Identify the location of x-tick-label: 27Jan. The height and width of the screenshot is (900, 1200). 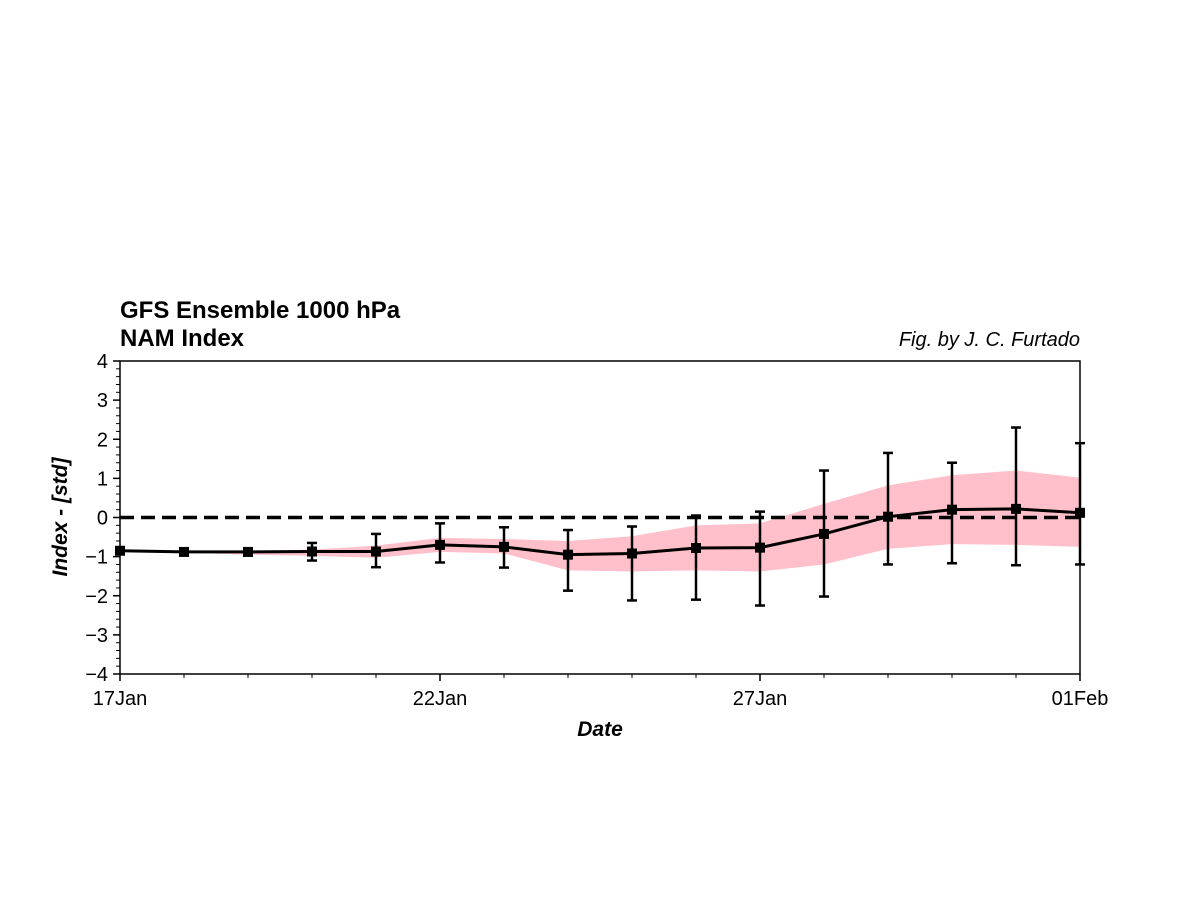
(760, 699).